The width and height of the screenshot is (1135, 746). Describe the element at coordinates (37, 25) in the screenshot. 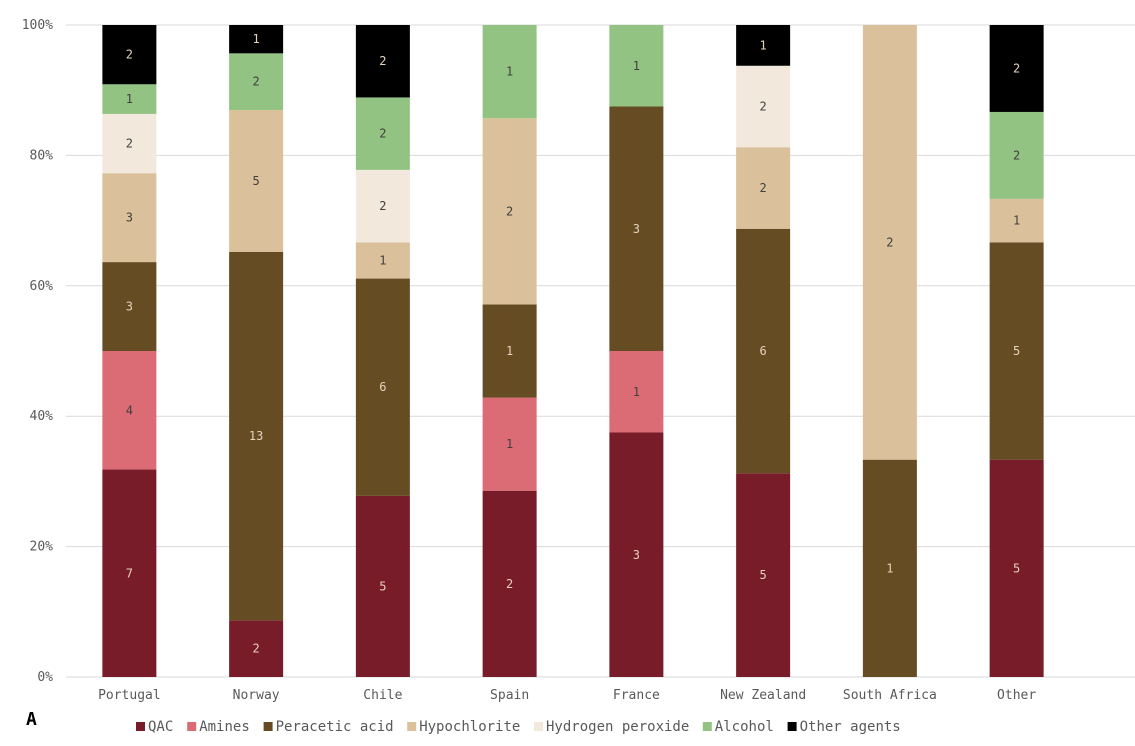

I see `y-tick-label: 100%` at that location.